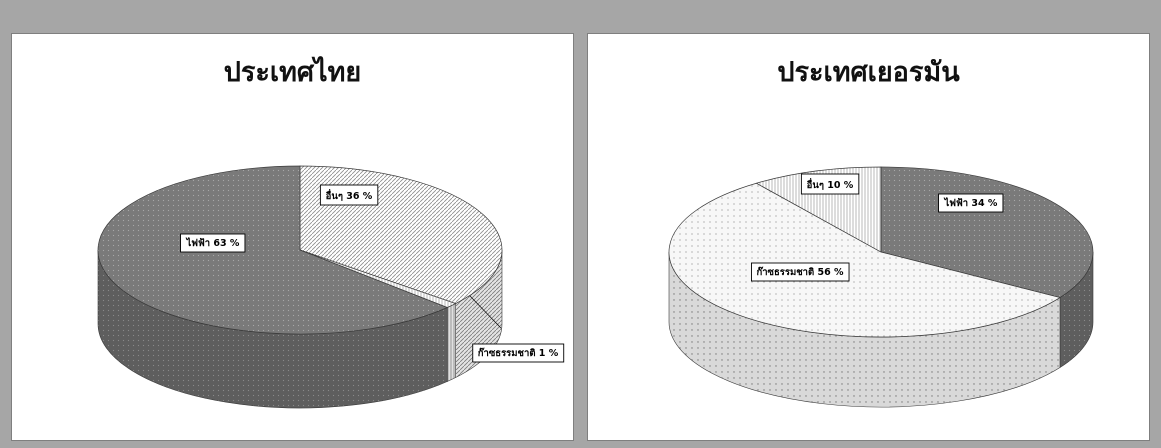  Describe the element at coordinates (292, 72) in the screenshot. I see `chart-title: ประเทศไทย` at that location.